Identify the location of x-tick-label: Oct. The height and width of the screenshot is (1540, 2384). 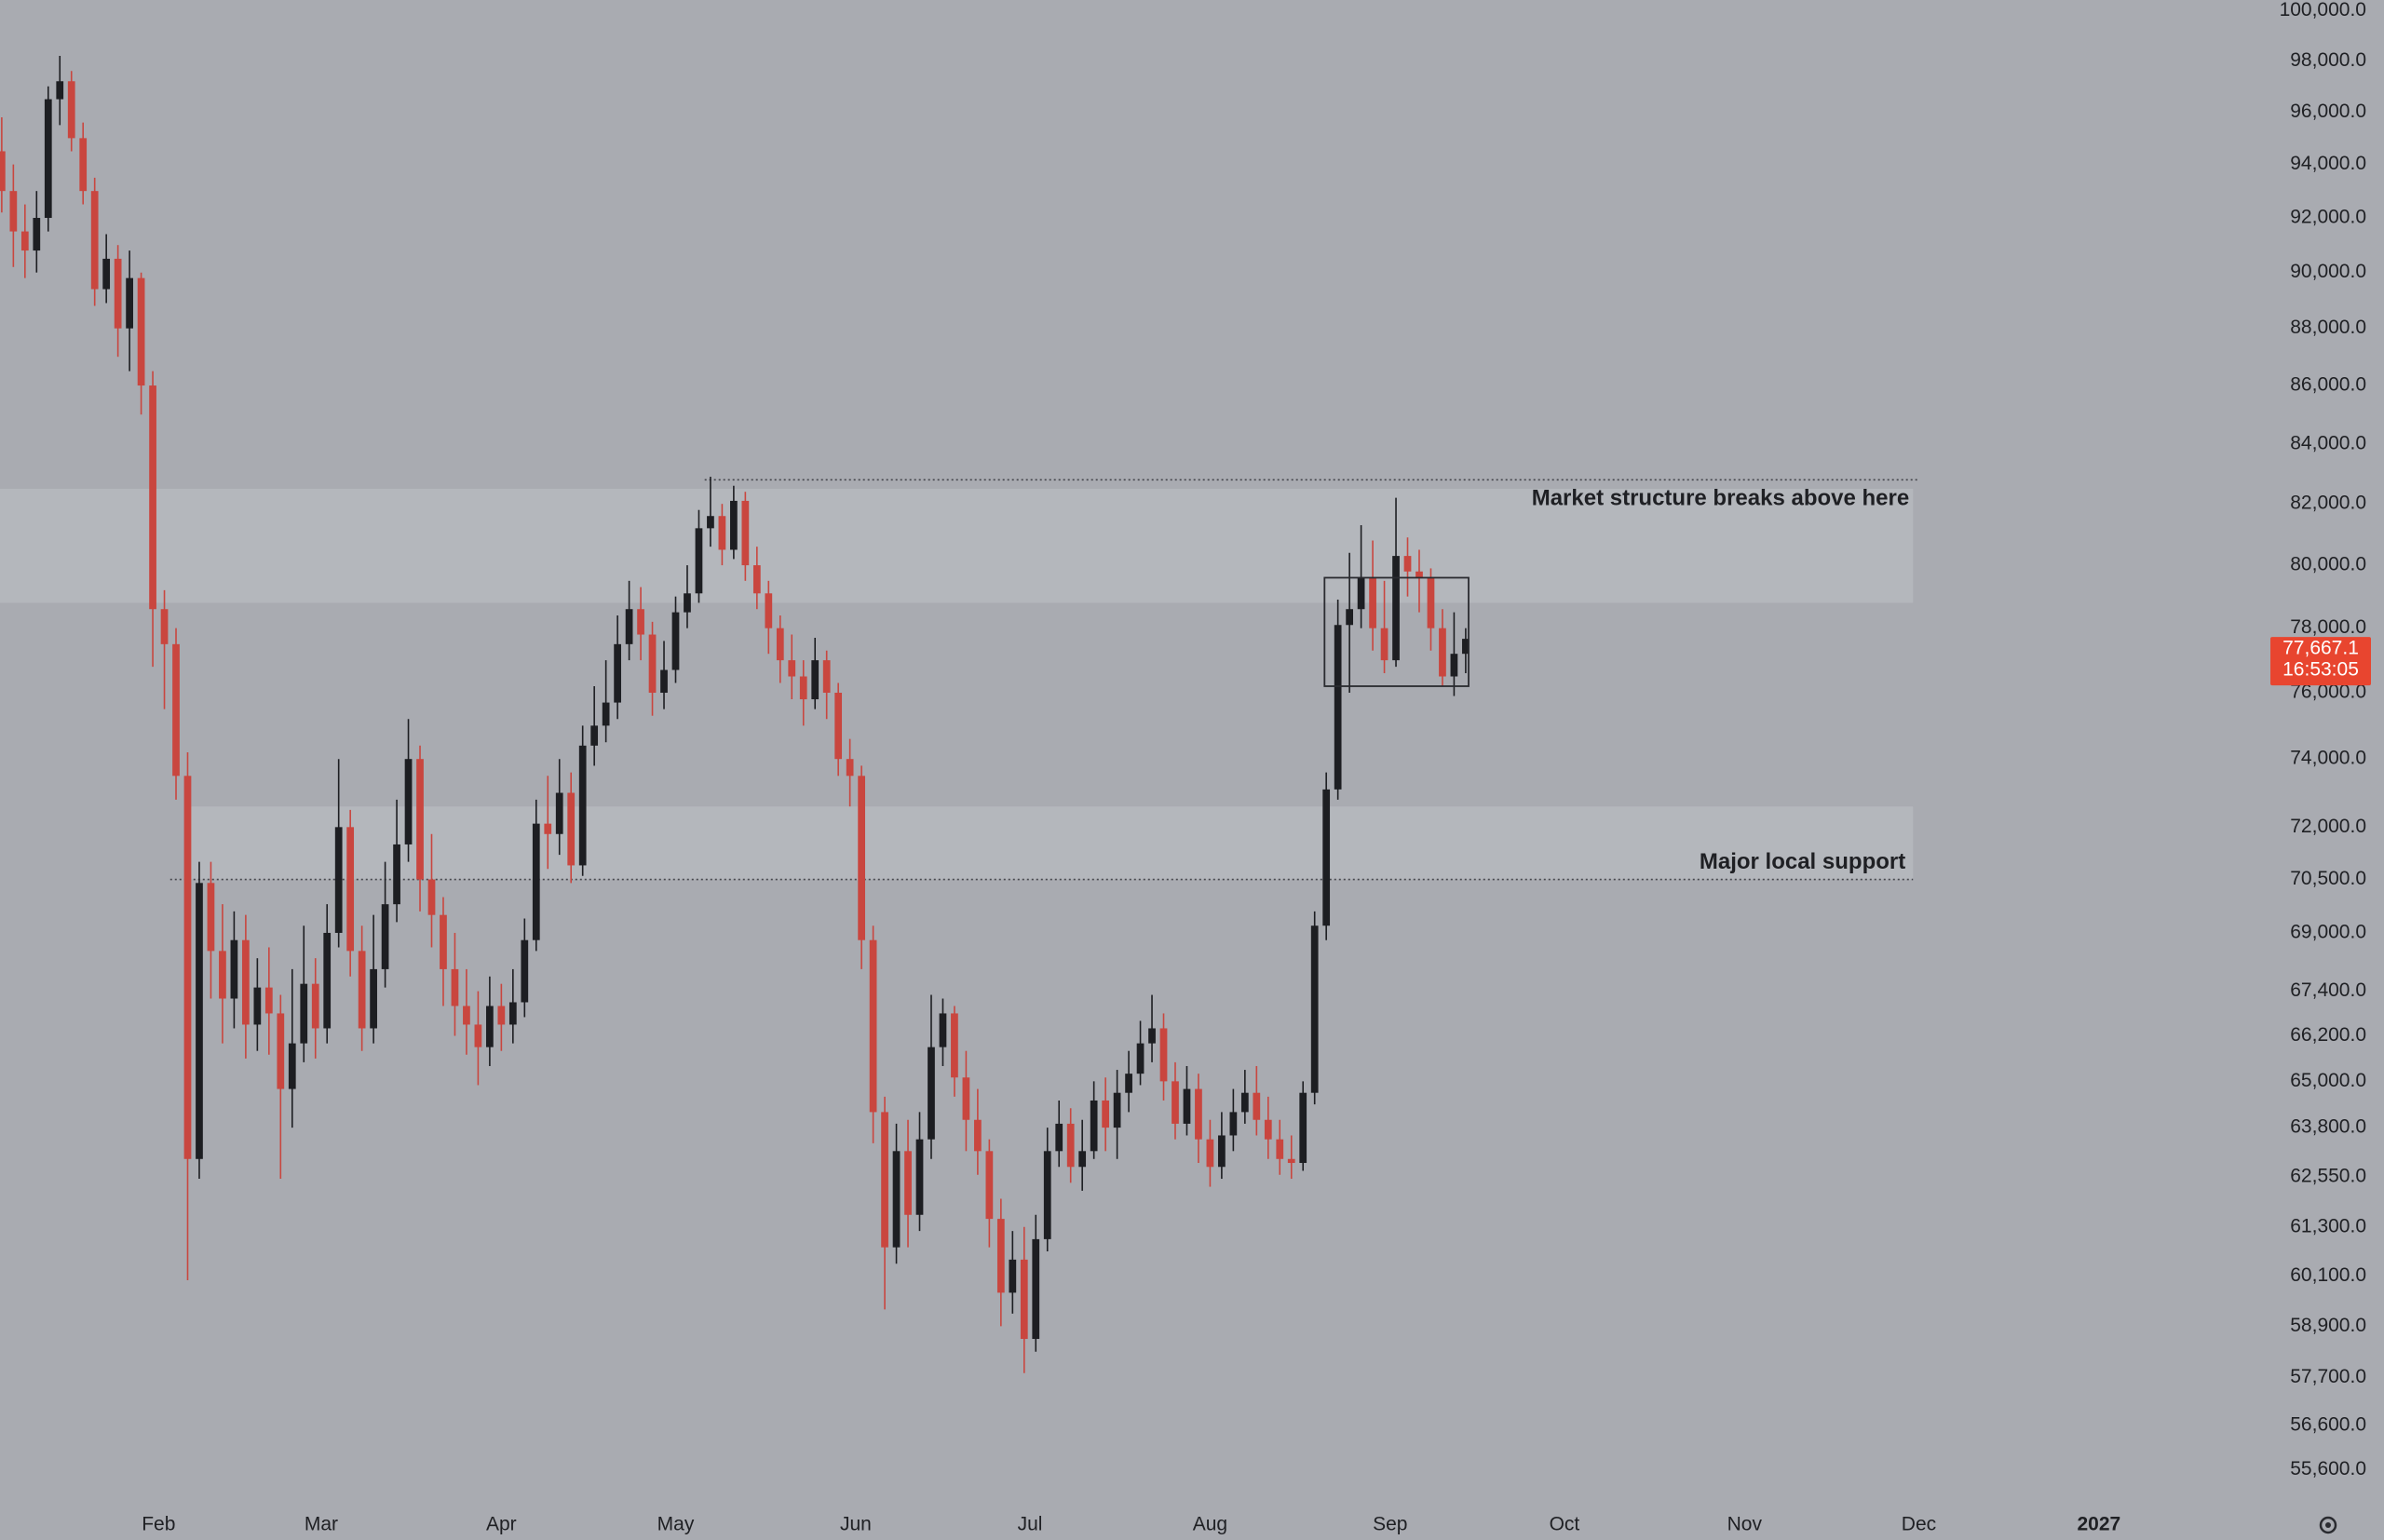
(1565, 1524).